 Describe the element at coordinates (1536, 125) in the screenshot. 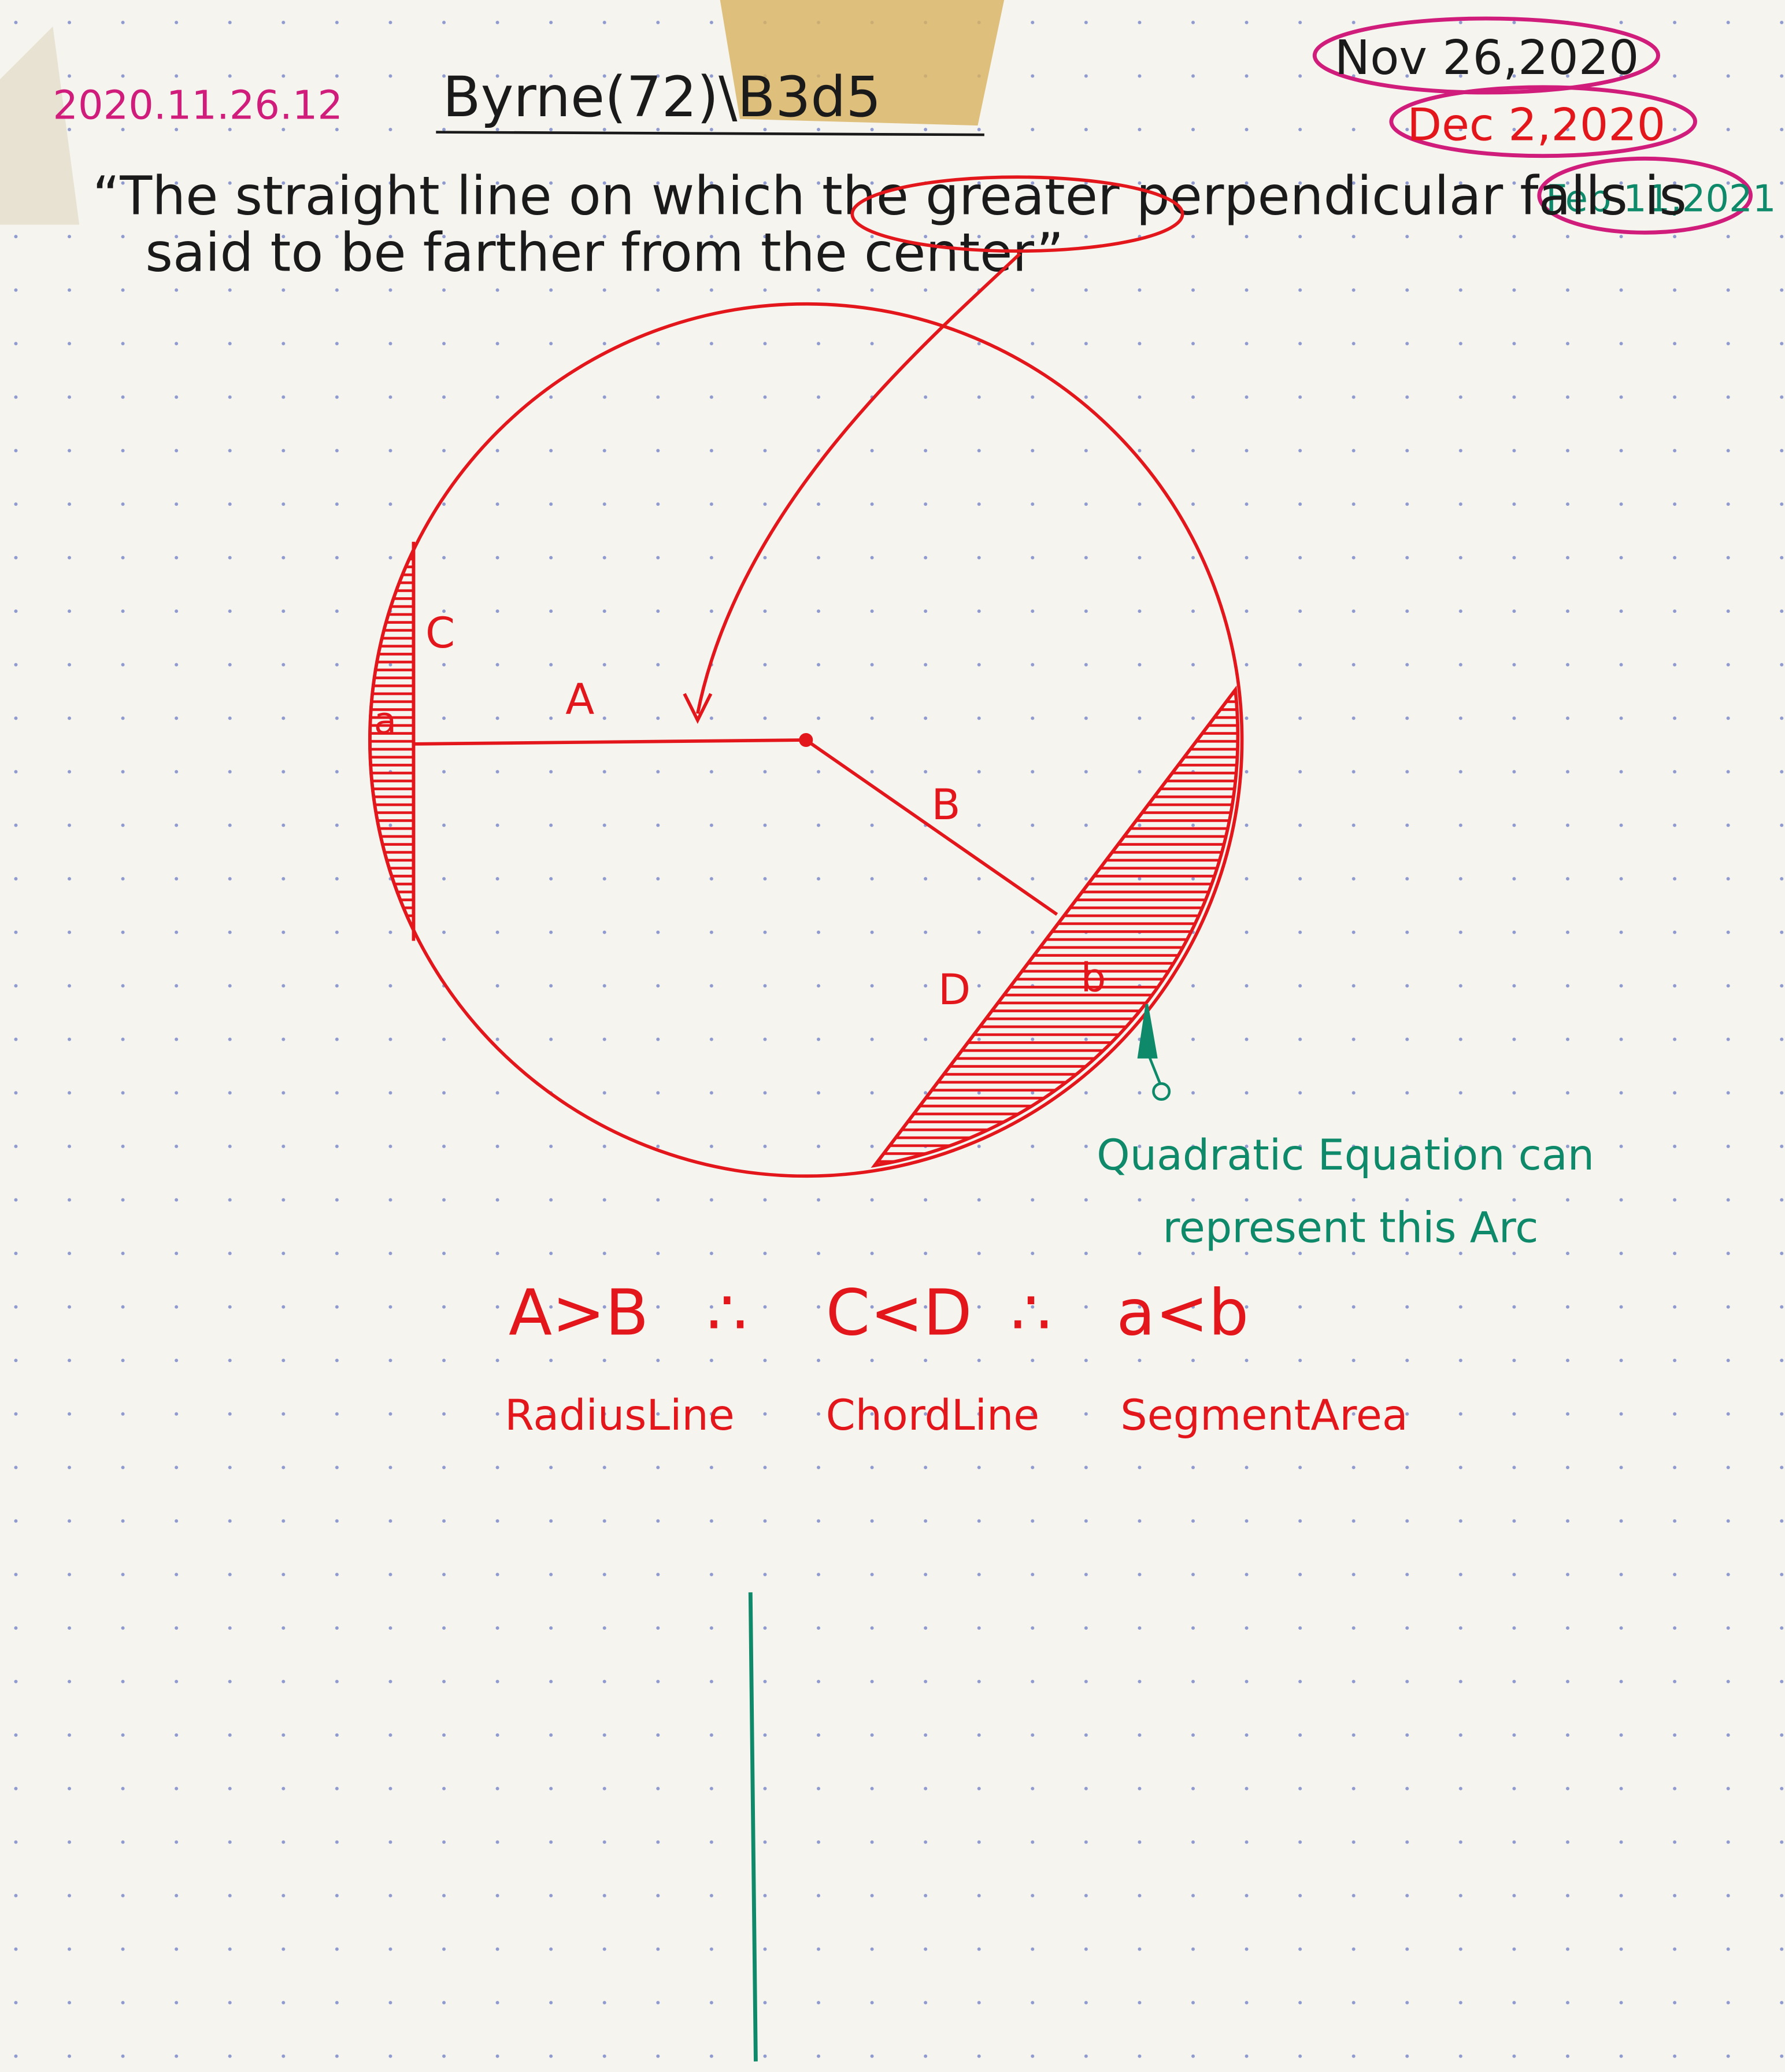

I see `review-date: Dec 2,2020` at that location.